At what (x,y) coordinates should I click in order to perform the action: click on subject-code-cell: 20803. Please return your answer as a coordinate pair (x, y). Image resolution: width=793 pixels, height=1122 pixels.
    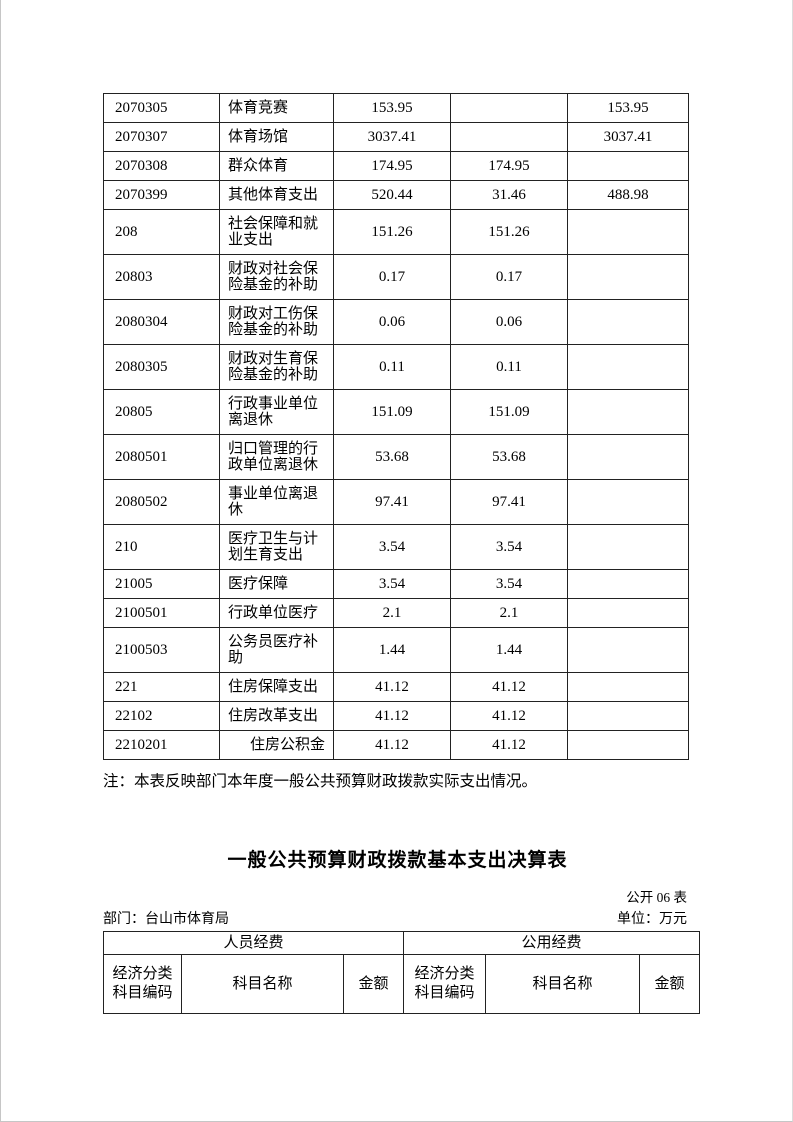
    Looking at the image, I should click on (161, 277).